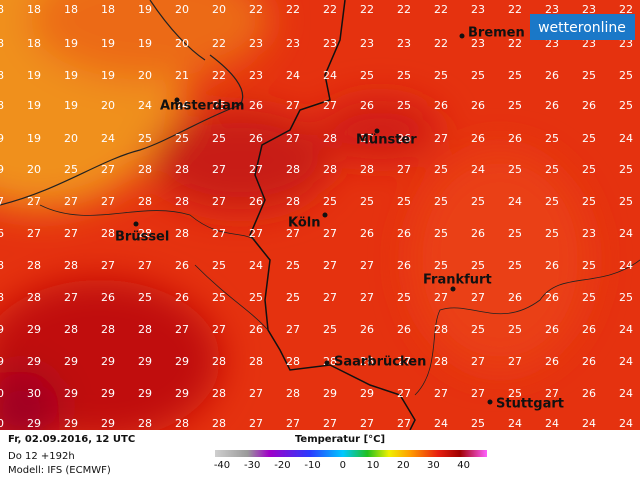 The height and width of the screenshot is (478, 640). What do you see at coordinates (202, 106) in the screenshot?
I see `city-name: Amsterdam` at bounding box center [202, 106].